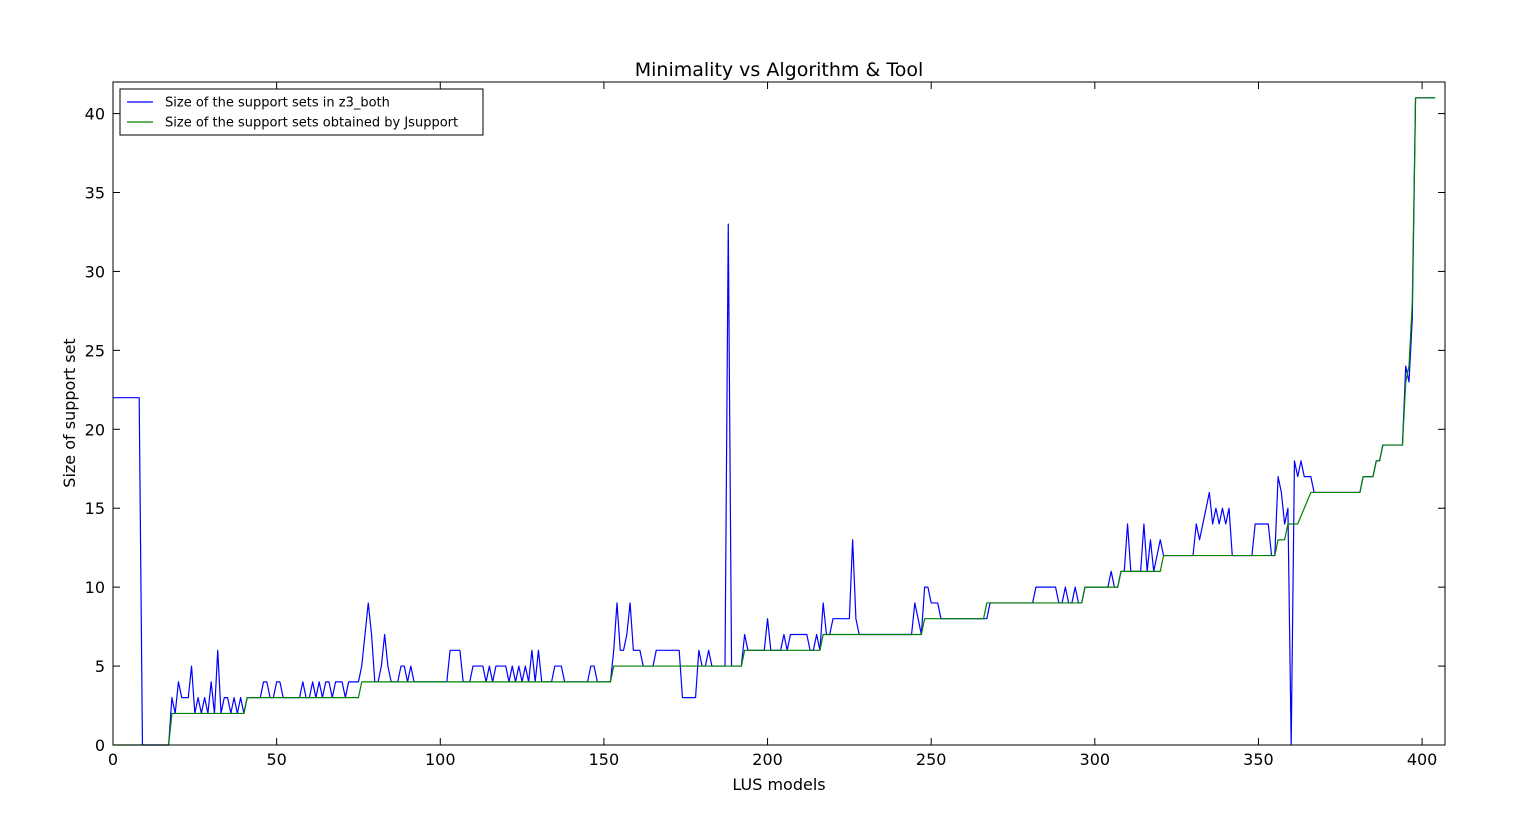  Describe the element at coordinates (95, 429) in the screenshot. I see `y-tick-label: 20` at that location.